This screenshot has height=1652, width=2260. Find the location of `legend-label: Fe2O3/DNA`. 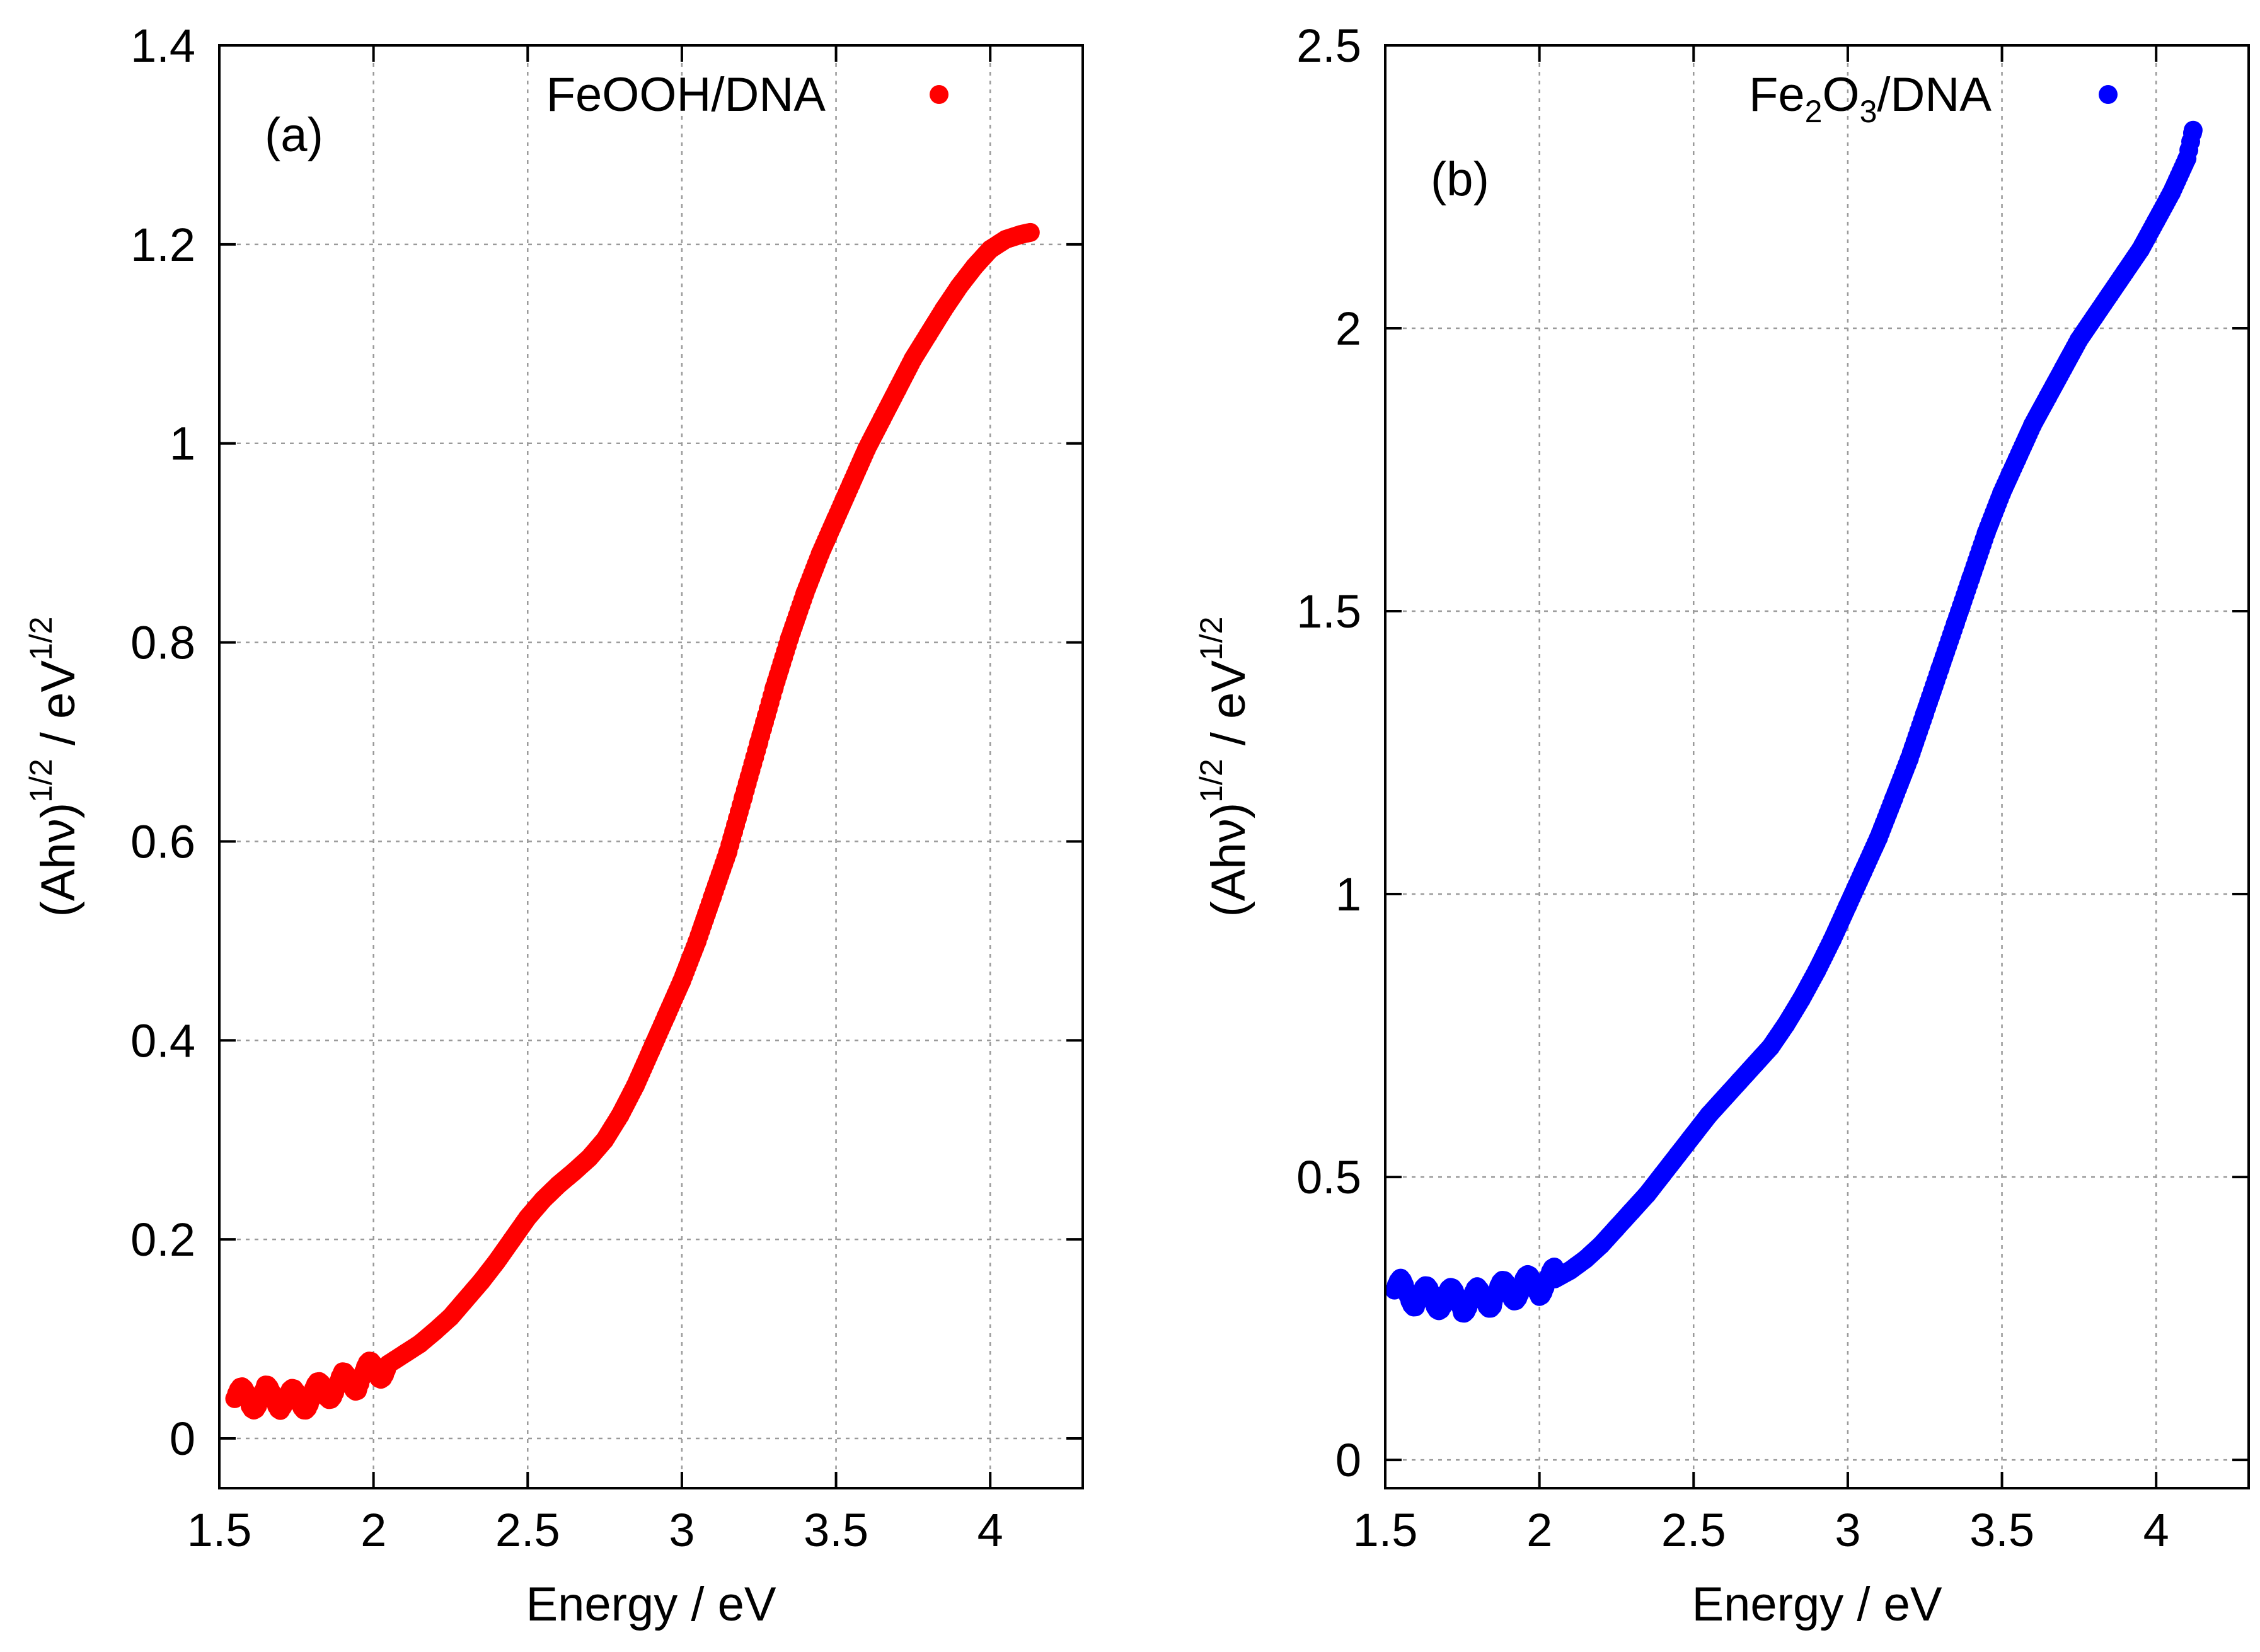

legend-label: Fe2O3/DNA is located at coordinates (1870, 98).